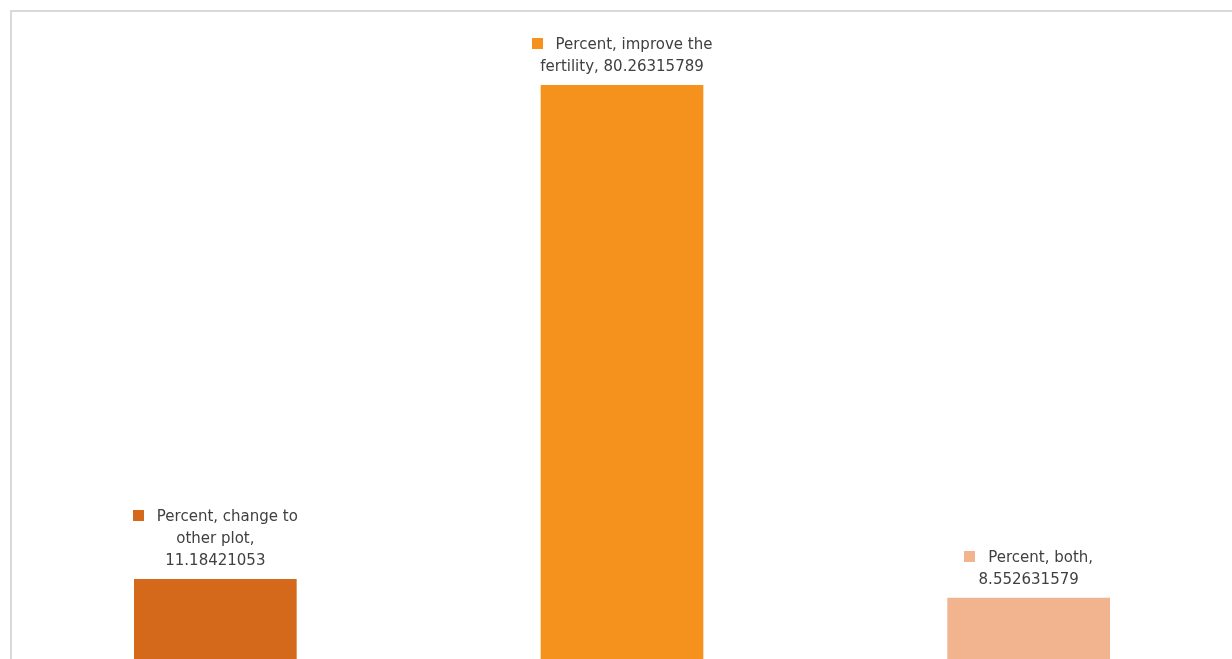 Image resolution: width=1232 pixels, height=659 pixels. What do you see at coordinates (626, 55) in the screenshot?
I see `data-label: Percent, improve the fertility, 80.26315789` at bounding box center [626, 55].